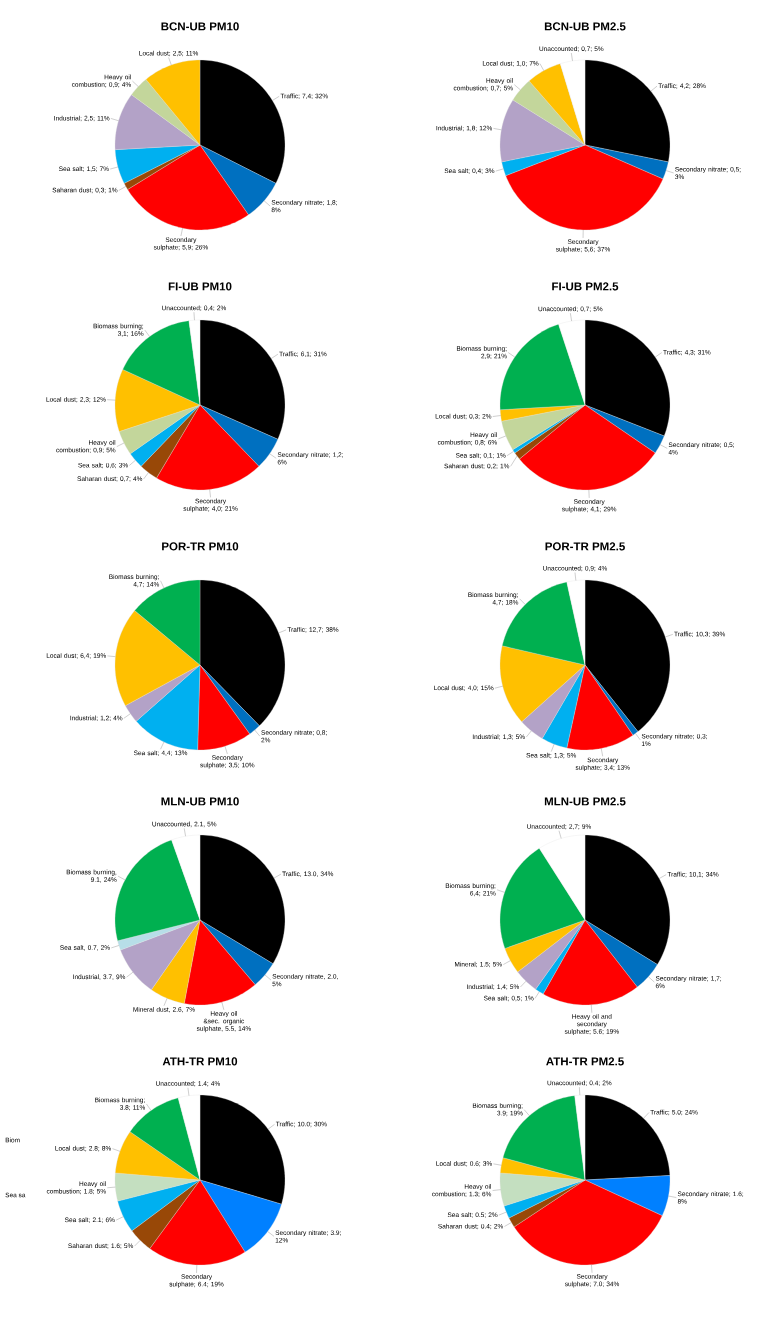  I want to click on chart-title: BCN-UB PM2.5, so click(585, 26).